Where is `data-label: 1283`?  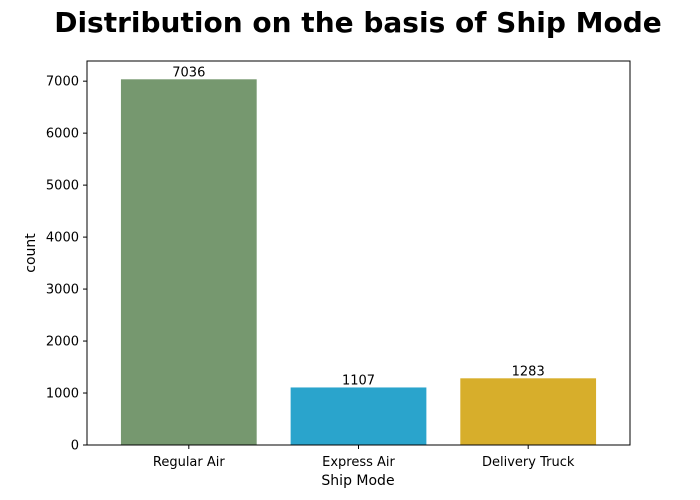 data-label: 1283 is located at coordinates (528, 371).